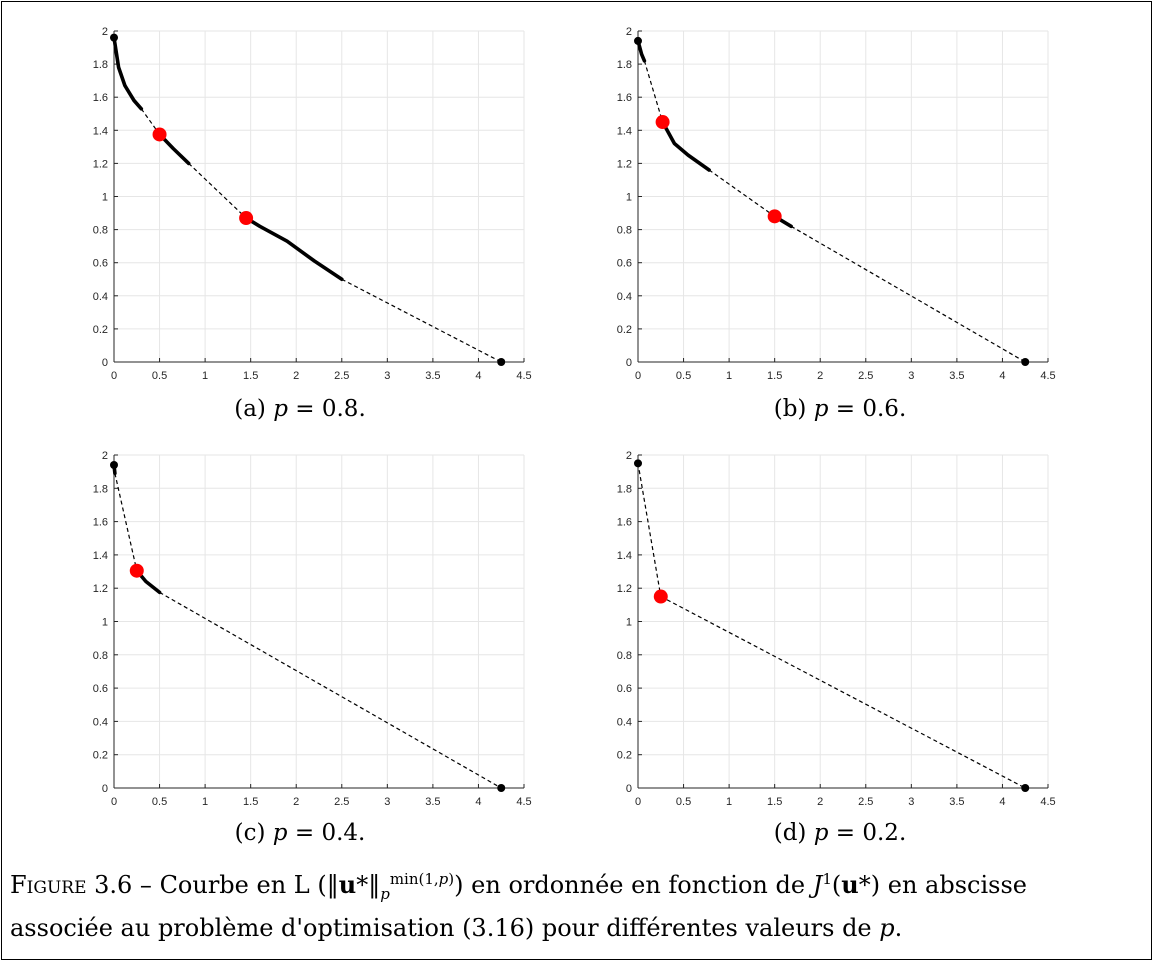  What do you see at coordinates (821, 409) in the screenshot?
I see `subcaption-b-p: p` at bounding box center [821, 409].